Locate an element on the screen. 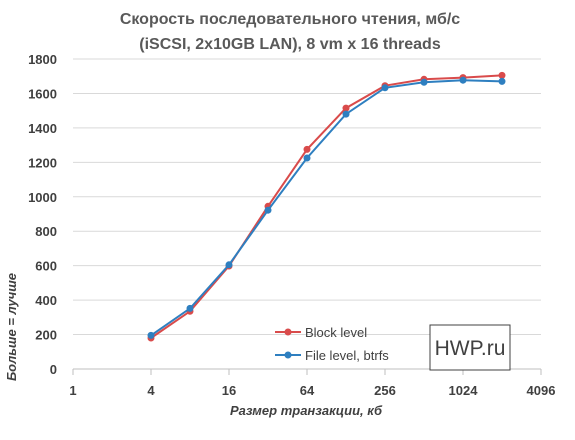  y-tick-1200: 1200 is located at coordinates (42, 162).